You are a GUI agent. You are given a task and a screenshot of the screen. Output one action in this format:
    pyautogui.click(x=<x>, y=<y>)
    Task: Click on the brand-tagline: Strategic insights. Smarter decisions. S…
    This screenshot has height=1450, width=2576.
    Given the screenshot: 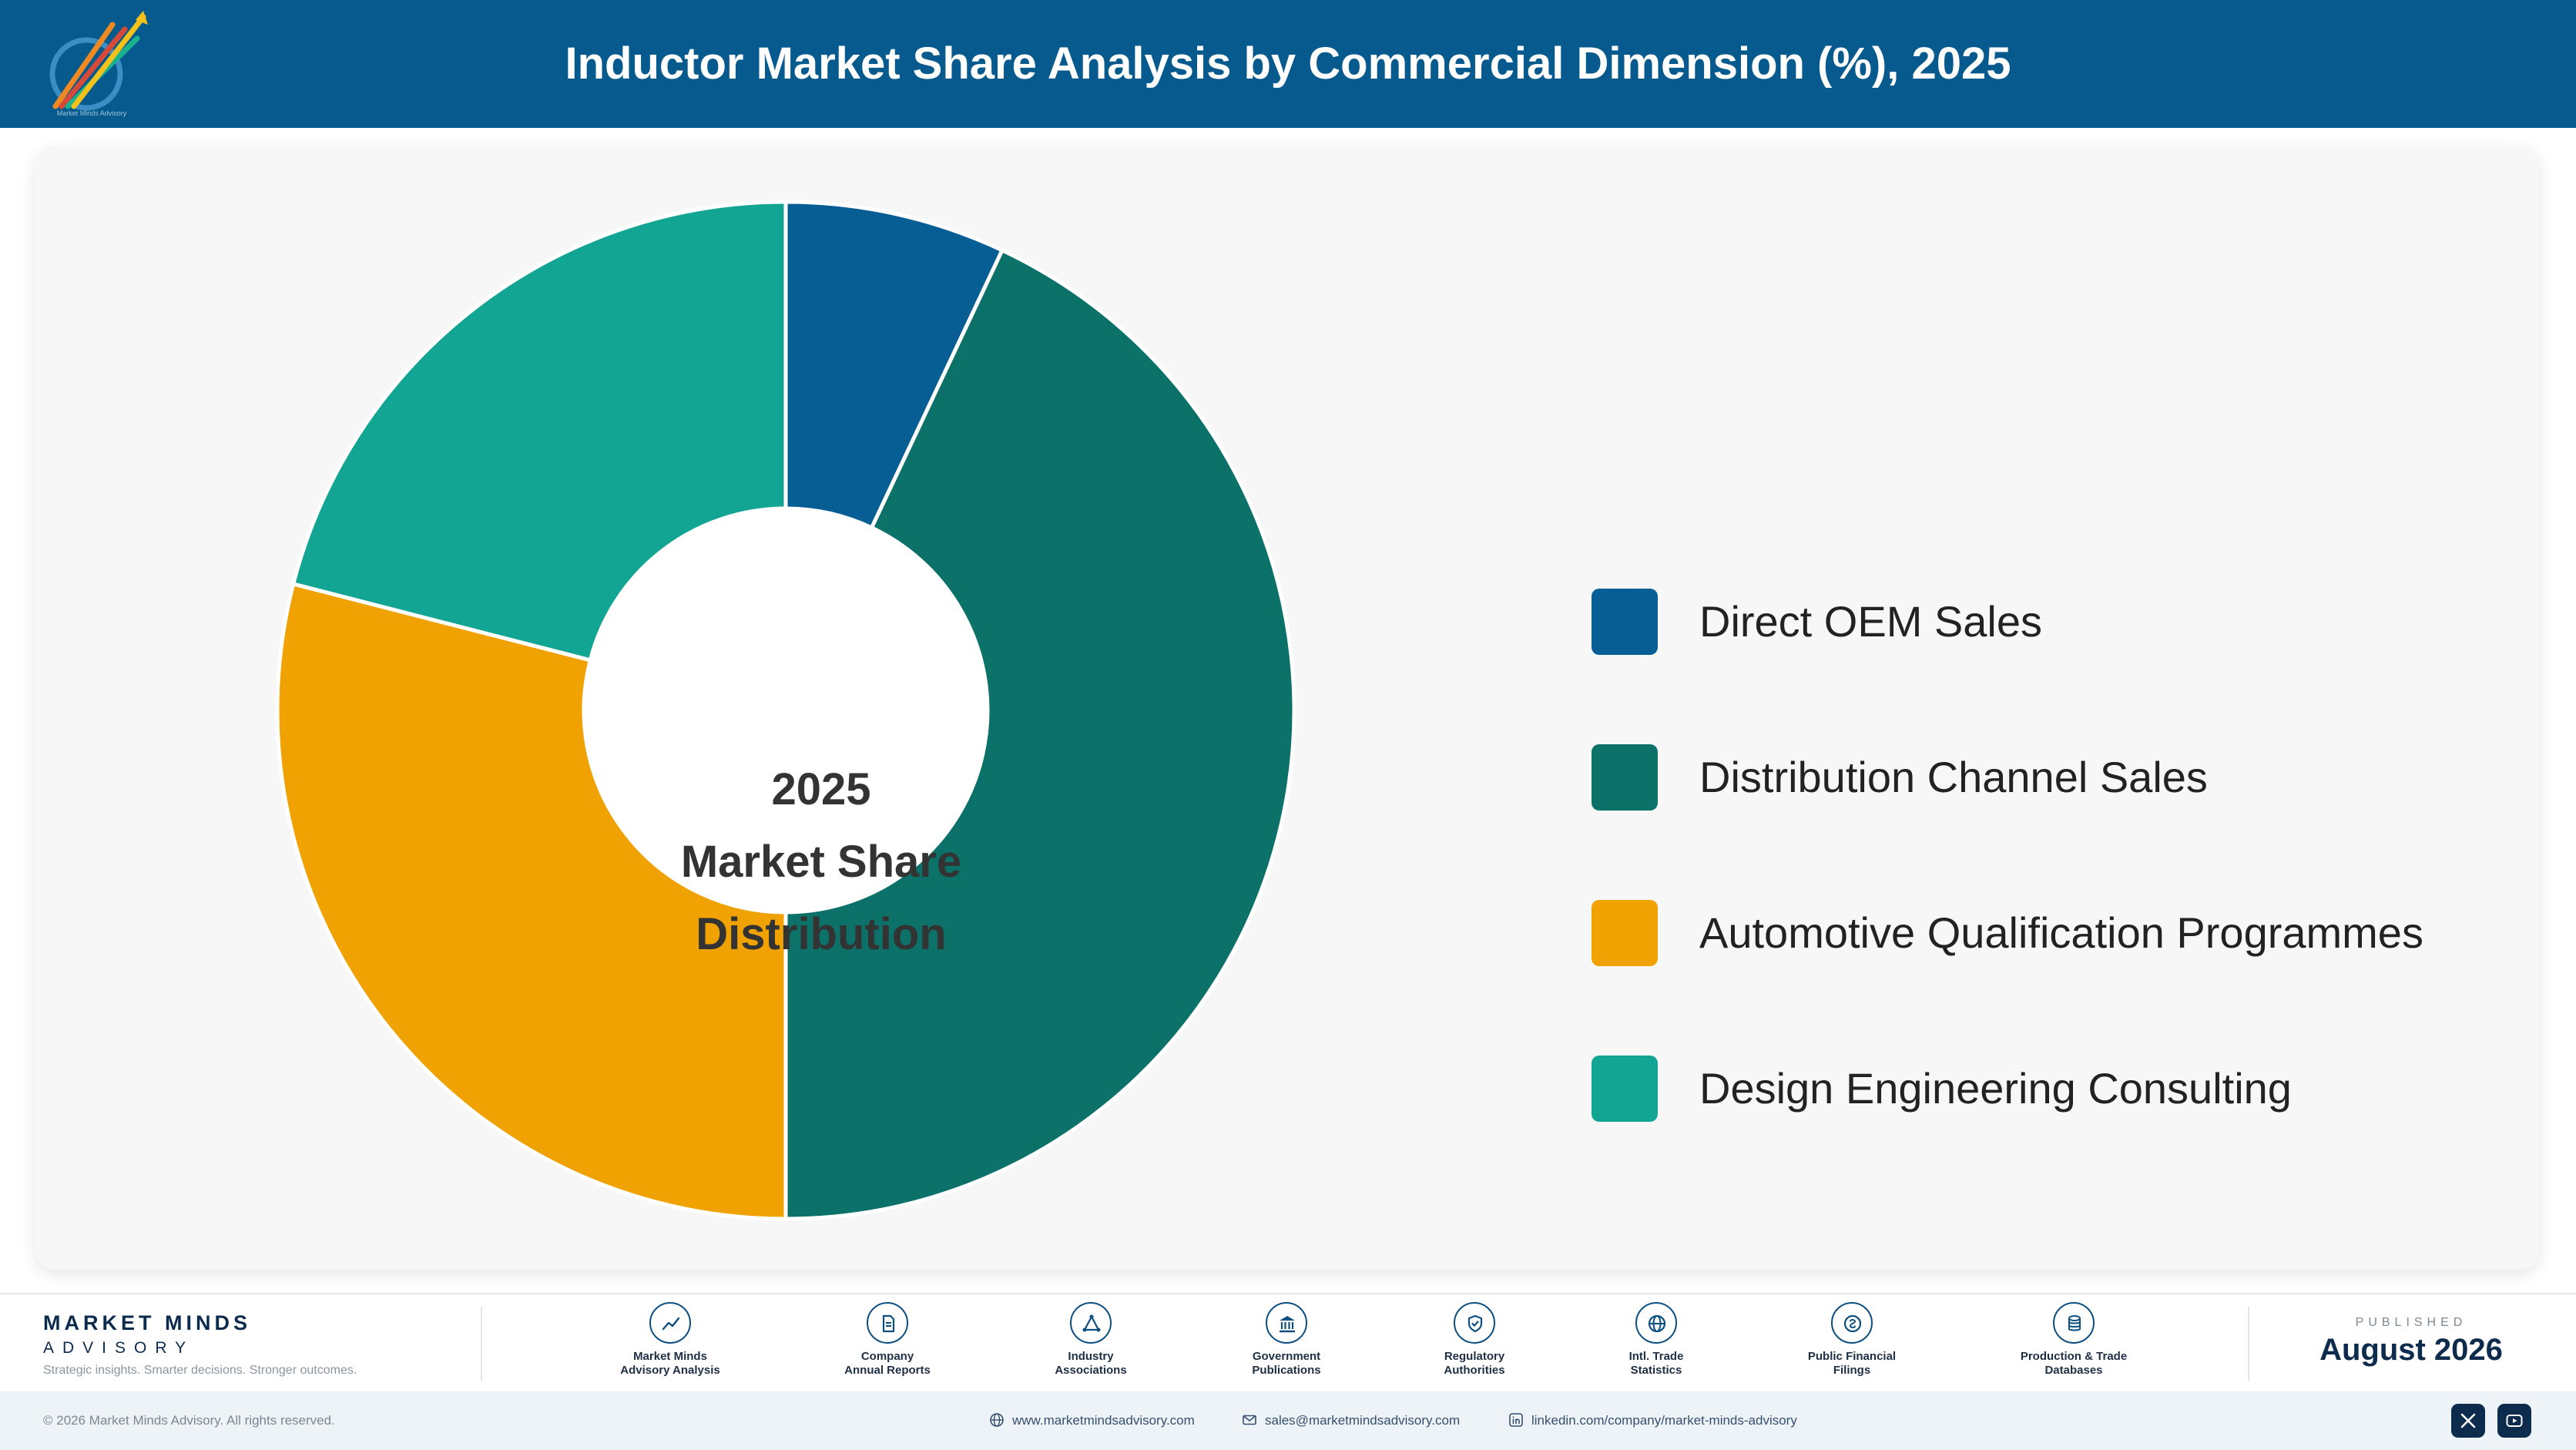 What is the action you would take?
    pyautogui.click(x=200, y=1370)
    